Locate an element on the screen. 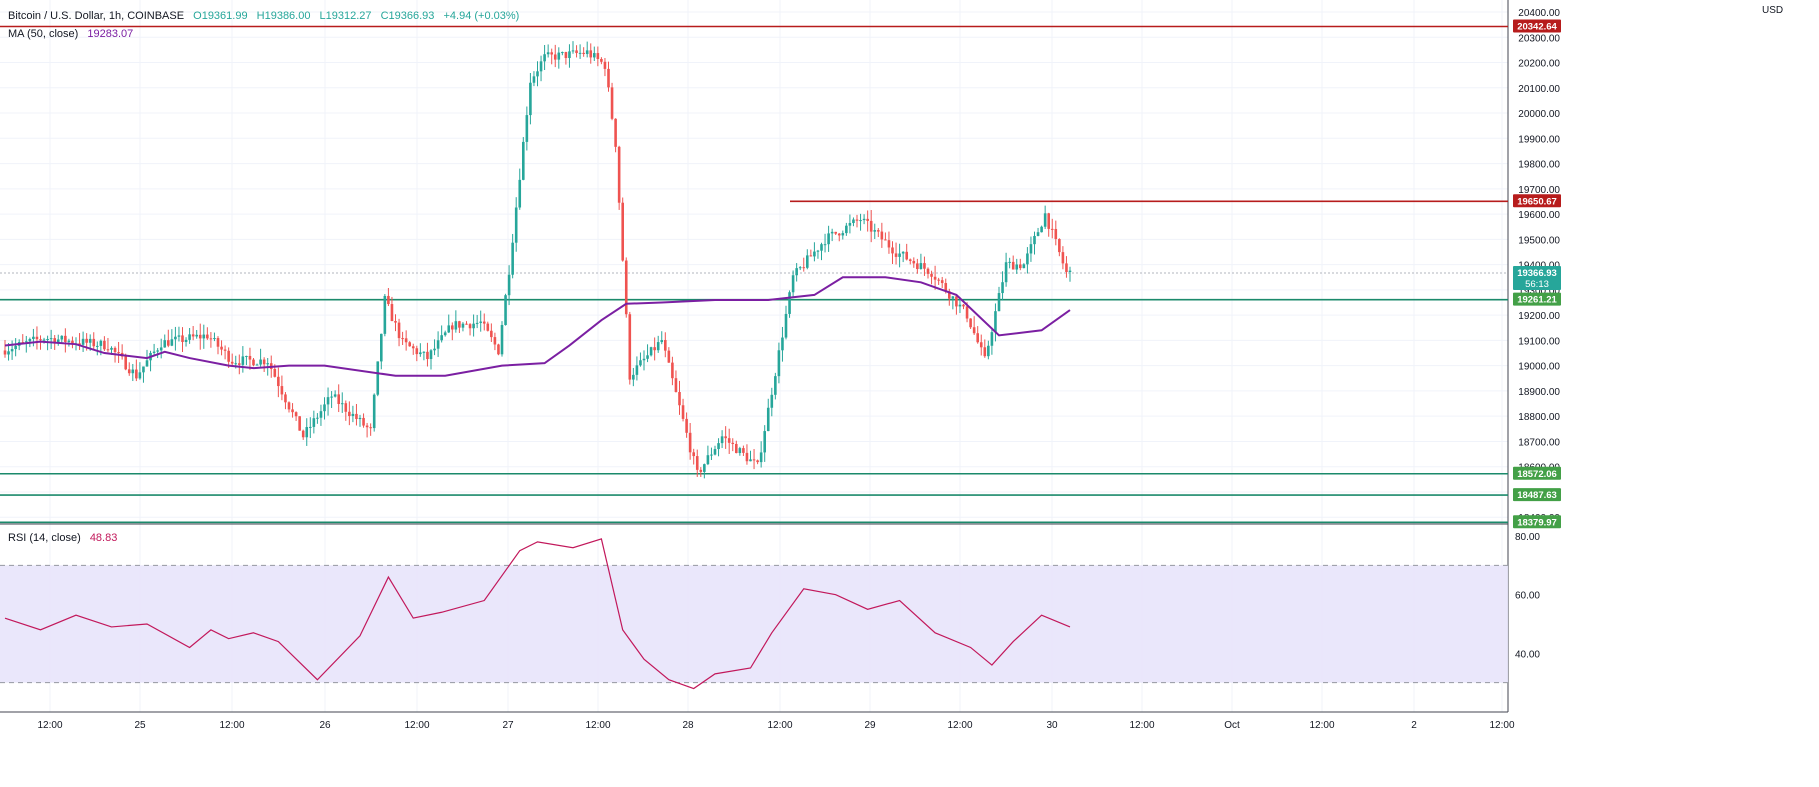 The height and width of the screenshot is (787, 1819). time-tick-label: Oct is located at coordinates (1232, 725).